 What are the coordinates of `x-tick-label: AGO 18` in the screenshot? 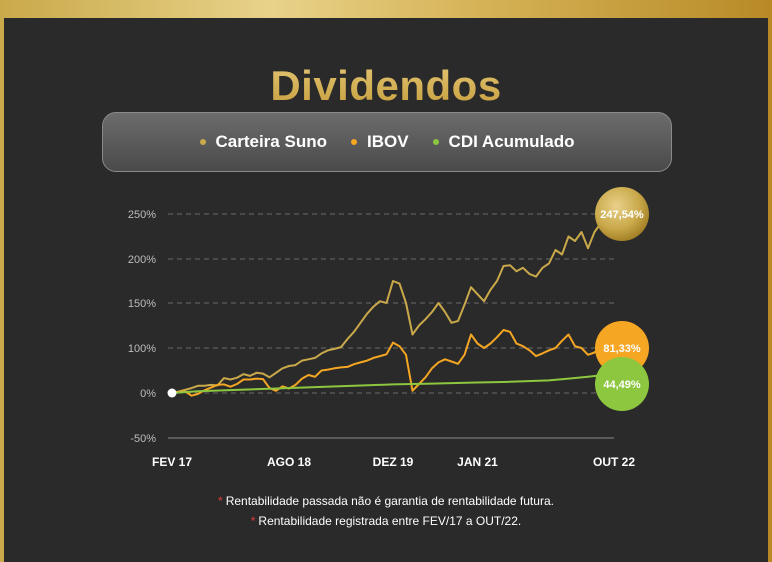 It's located at (289, 462).